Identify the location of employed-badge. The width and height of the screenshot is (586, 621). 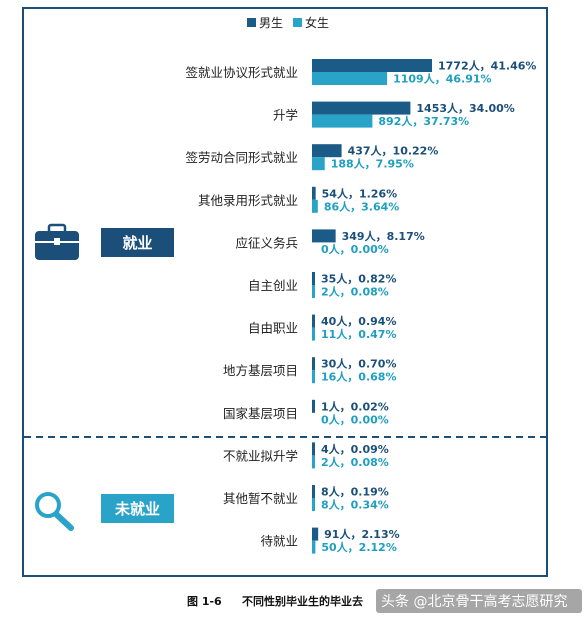
(137, 242).